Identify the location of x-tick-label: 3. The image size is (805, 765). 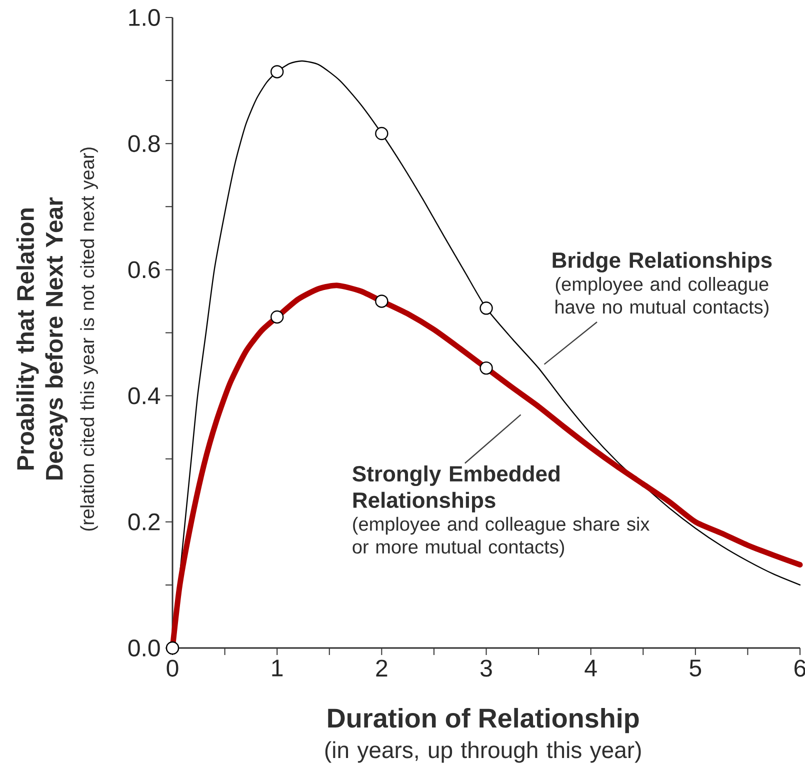
(486, 668).